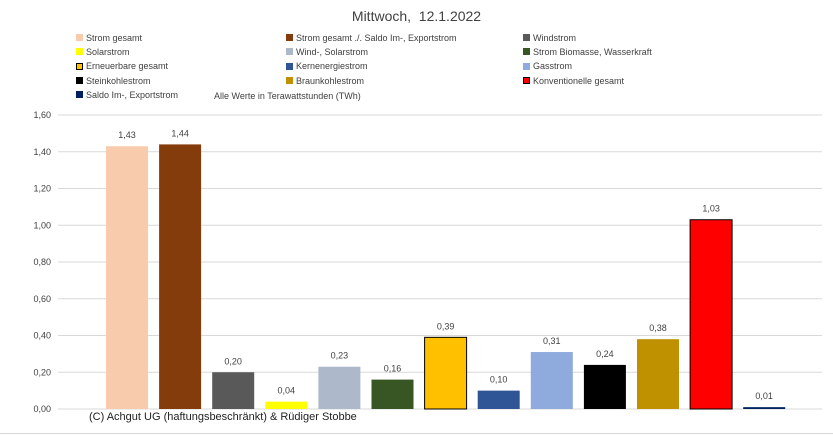 Image resolution: width=833 pixels, height=436 pixels. I want to click on legend-item: Saldo Im-, Exportstrom, so click(127, 95).